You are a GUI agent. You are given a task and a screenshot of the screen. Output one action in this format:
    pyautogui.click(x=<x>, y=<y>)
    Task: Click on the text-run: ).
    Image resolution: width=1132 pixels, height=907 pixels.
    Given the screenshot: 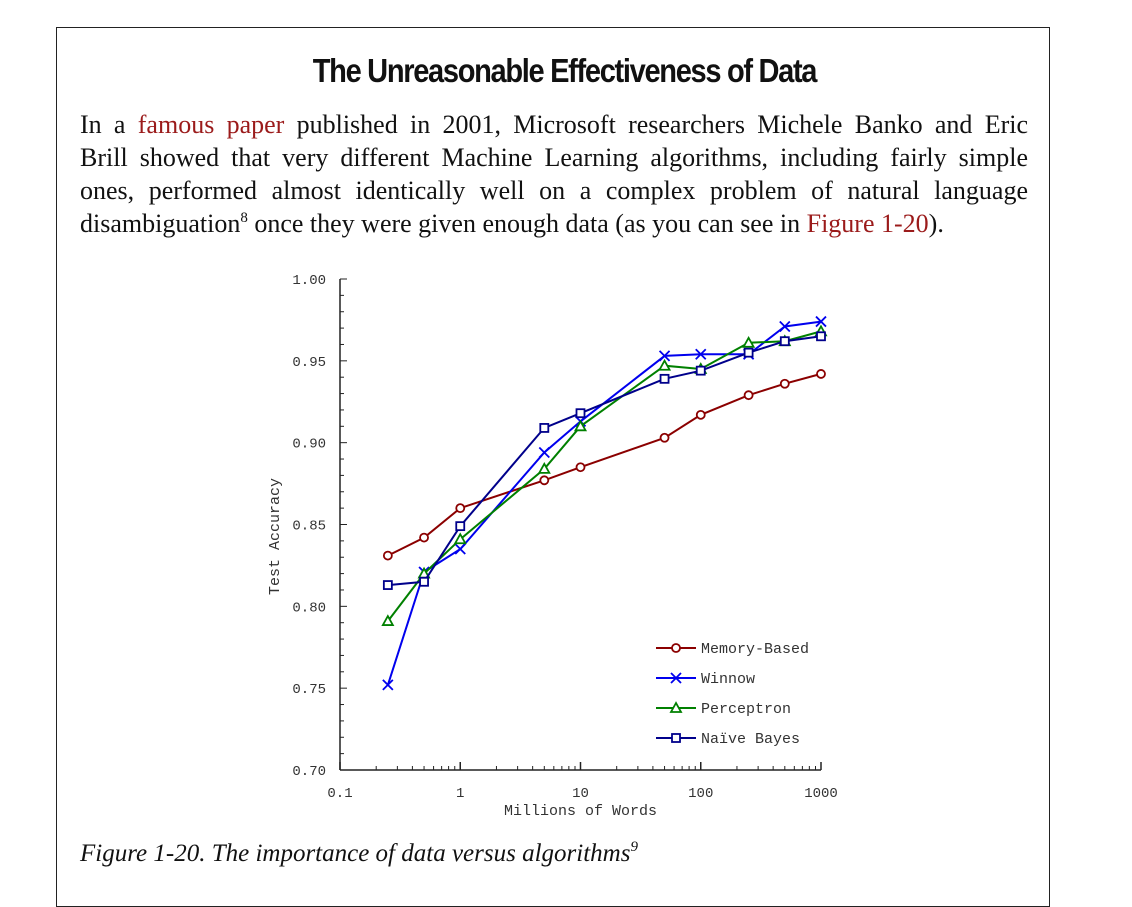 What is the action you would take?
    pyautogui.click(x=936, y=223)
    